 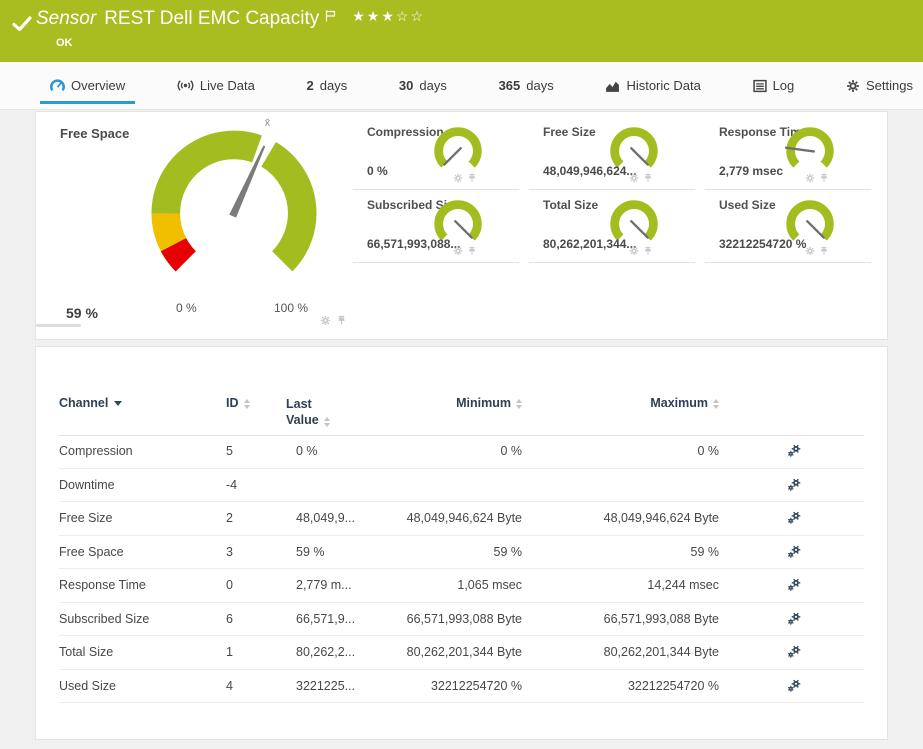 I want to click on tab-365-days: 365 days, so click(x=526, y=85).